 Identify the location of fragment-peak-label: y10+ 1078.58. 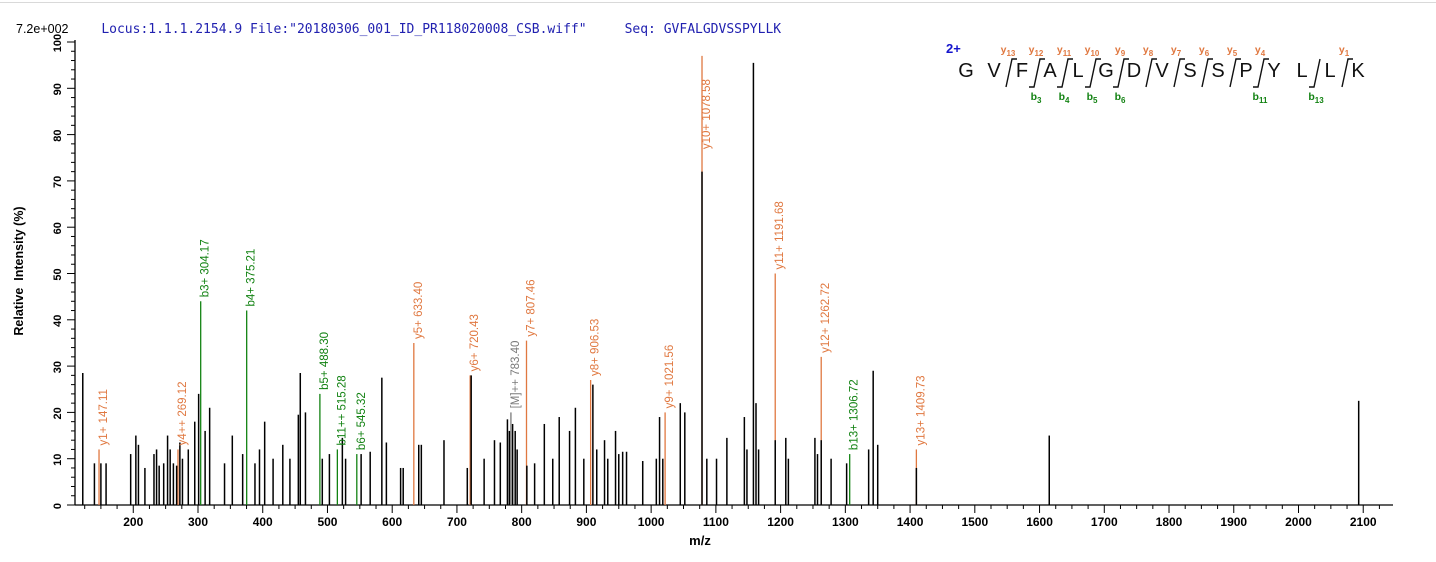
(707, 114).